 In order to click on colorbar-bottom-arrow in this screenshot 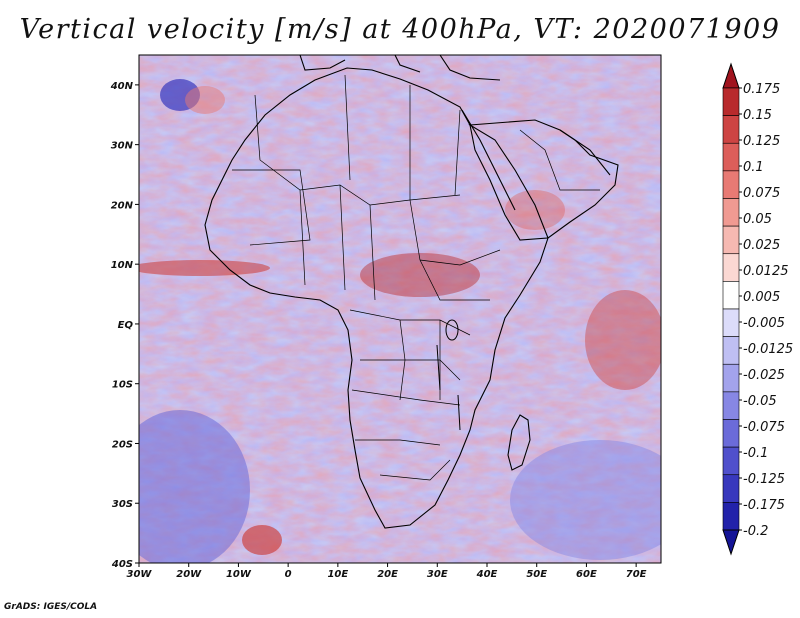, I will do `click(731, 542)`.